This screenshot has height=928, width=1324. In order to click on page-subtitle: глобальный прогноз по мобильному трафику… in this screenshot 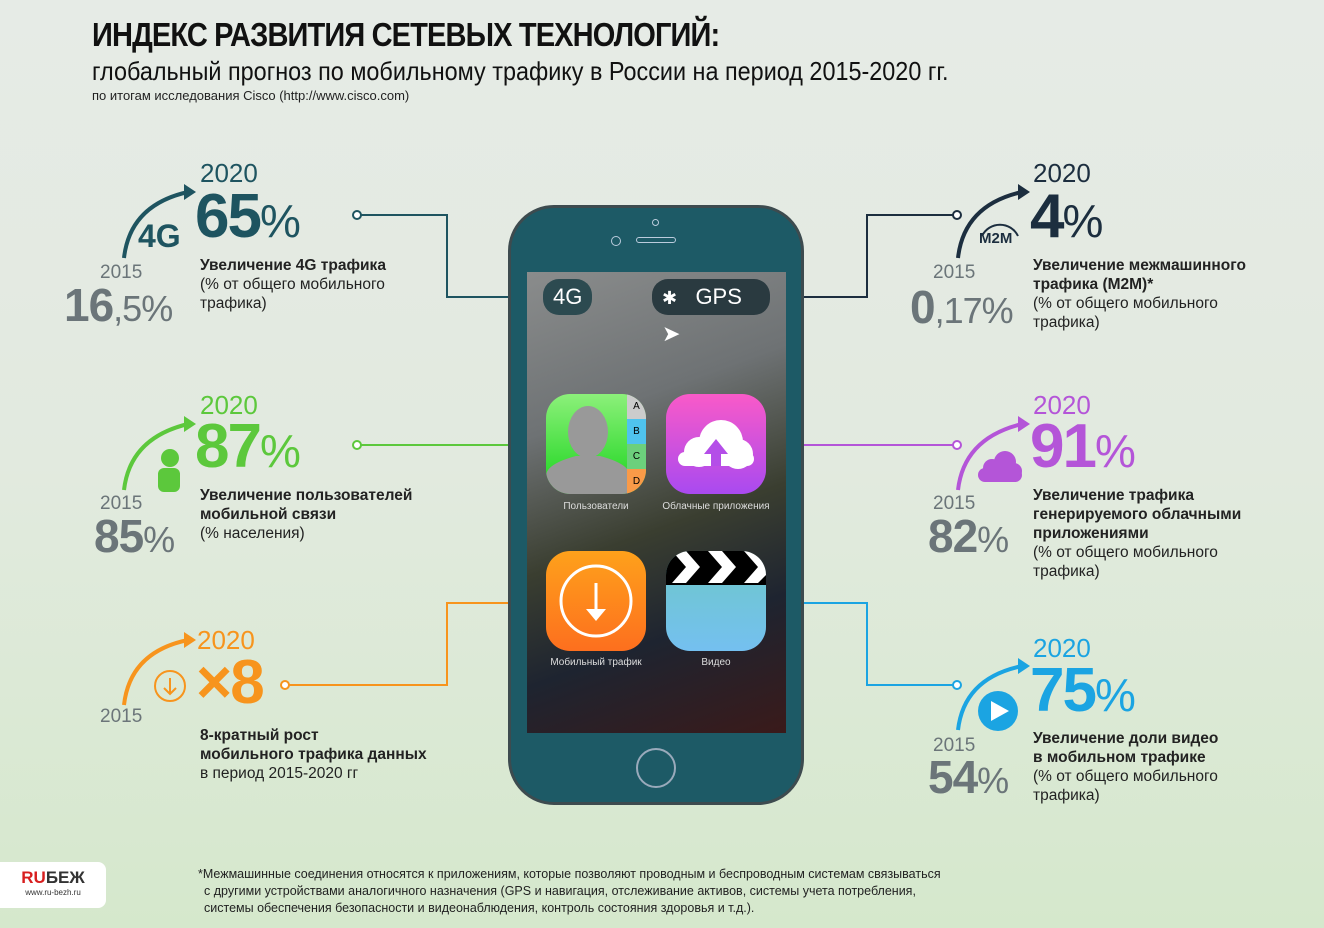, I will do `click(520, 71)`.